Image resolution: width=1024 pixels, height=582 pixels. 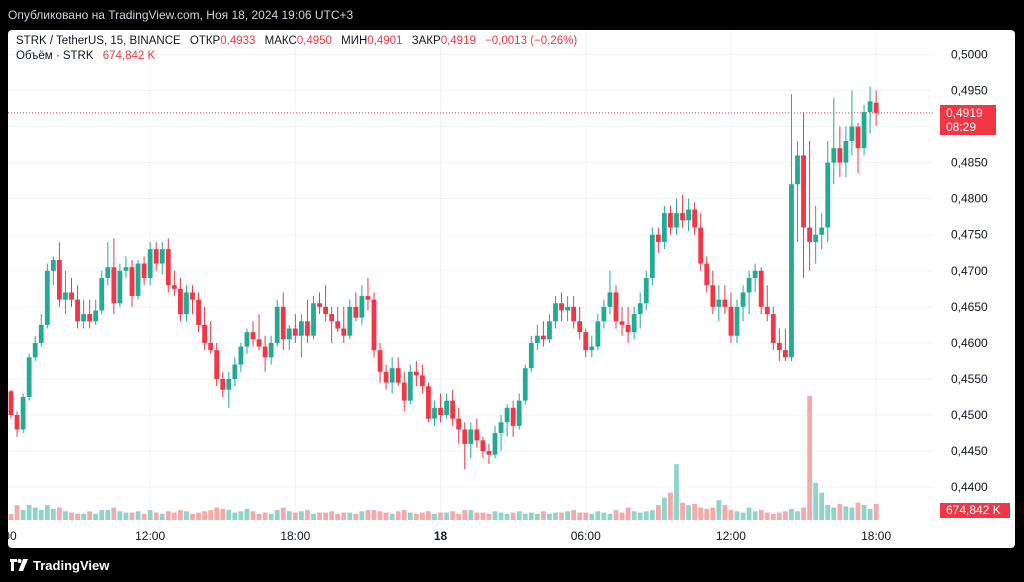 What do you see at coordinates (531, 41) in the screenshot?
I see `change-value: −0,0013 (−0,26%)` at bounding box center [531, 41].